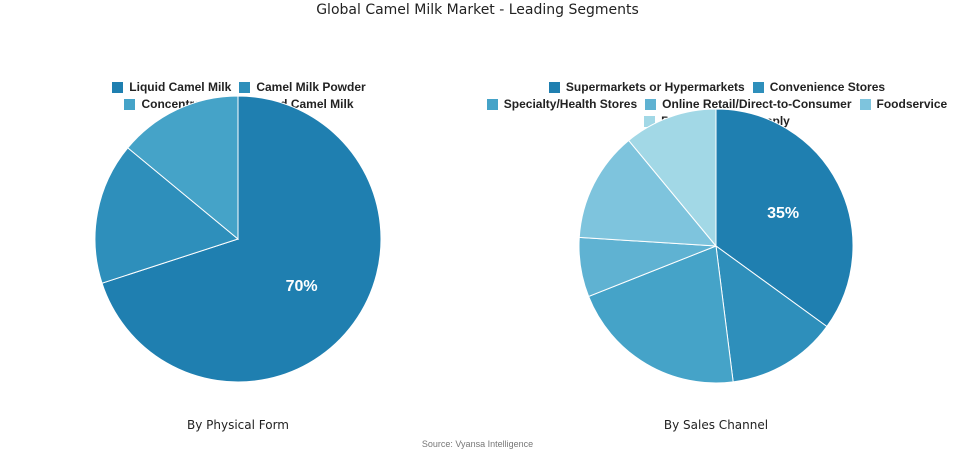  I want to click on legend-item: Supermarkets or Hypermarkets, so click(646, 87).